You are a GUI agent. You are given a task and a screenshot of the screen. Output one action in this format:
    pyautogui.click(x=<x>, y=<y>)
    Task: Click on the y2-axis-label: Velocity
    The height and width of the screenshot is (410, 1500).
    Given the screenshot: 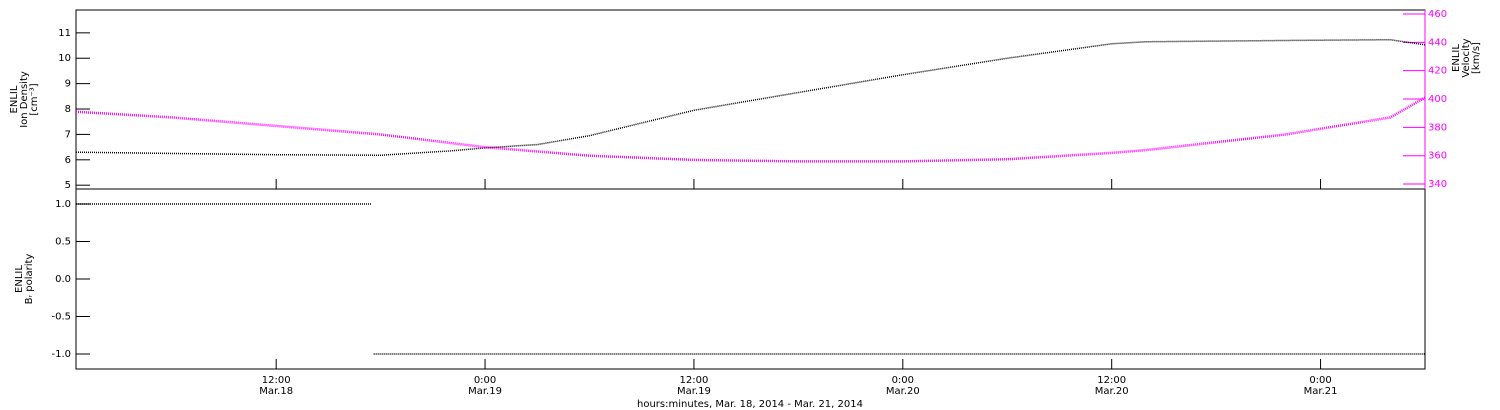 What is the action you would take?
    pyautogui.click(x=1466, y=57)
    